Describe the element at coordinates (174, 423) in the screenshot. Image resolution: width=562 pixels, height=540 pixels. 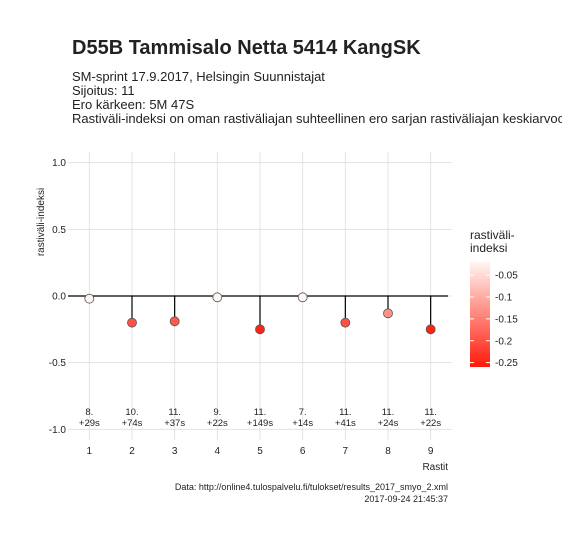
I see `point-diff: +37s` at that location.